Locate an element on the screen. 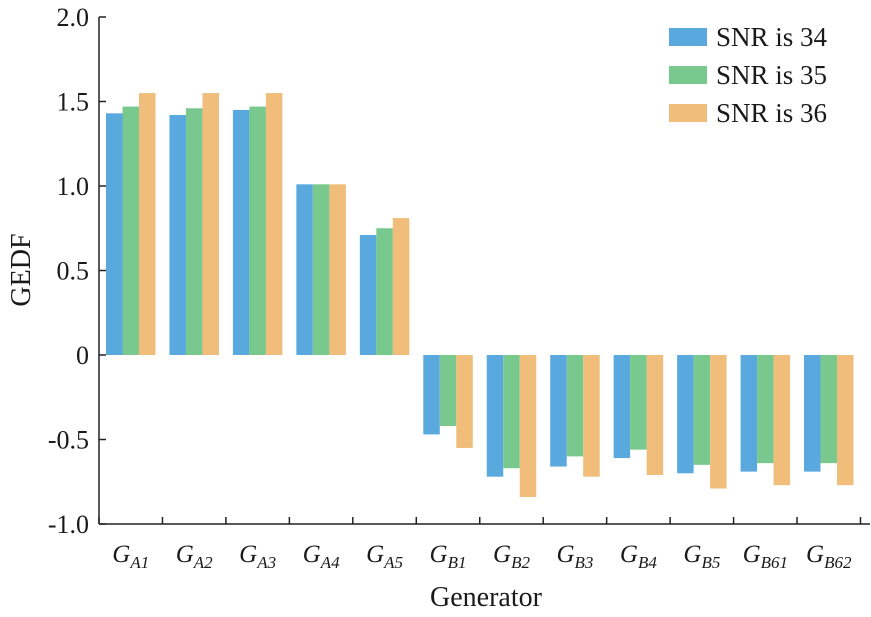 This screenshot has height=617, width=871. legend: SNR is 34 SNR is 35 SNR is 36 is located at coordinates (748, 75).